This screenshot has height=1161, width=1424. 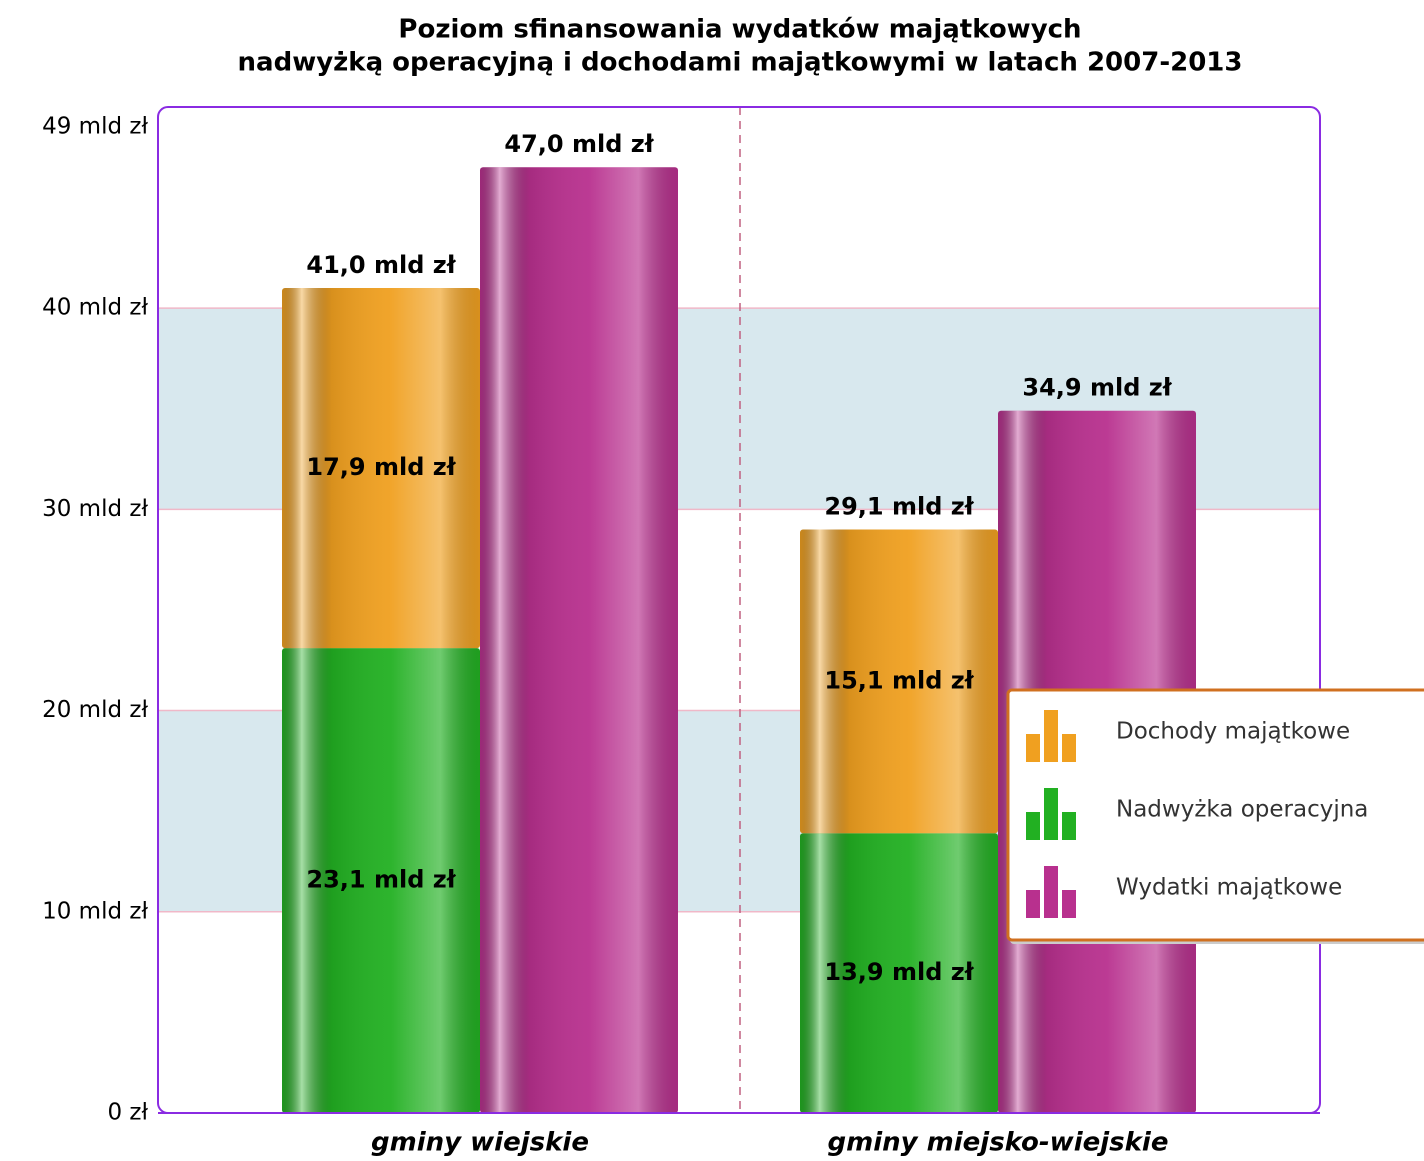 What do you see at coordinates (95, 127) in the screenshot?
I see `y-tick-label: 49 mld zł` at bounding box center [95, 127].